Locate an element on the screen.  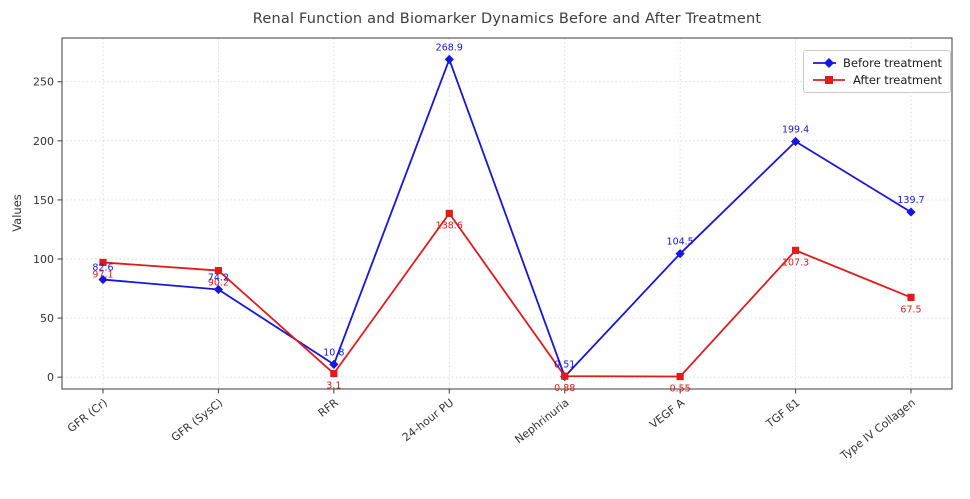
data-label: 10.8 is located at coordinates (333, 352).